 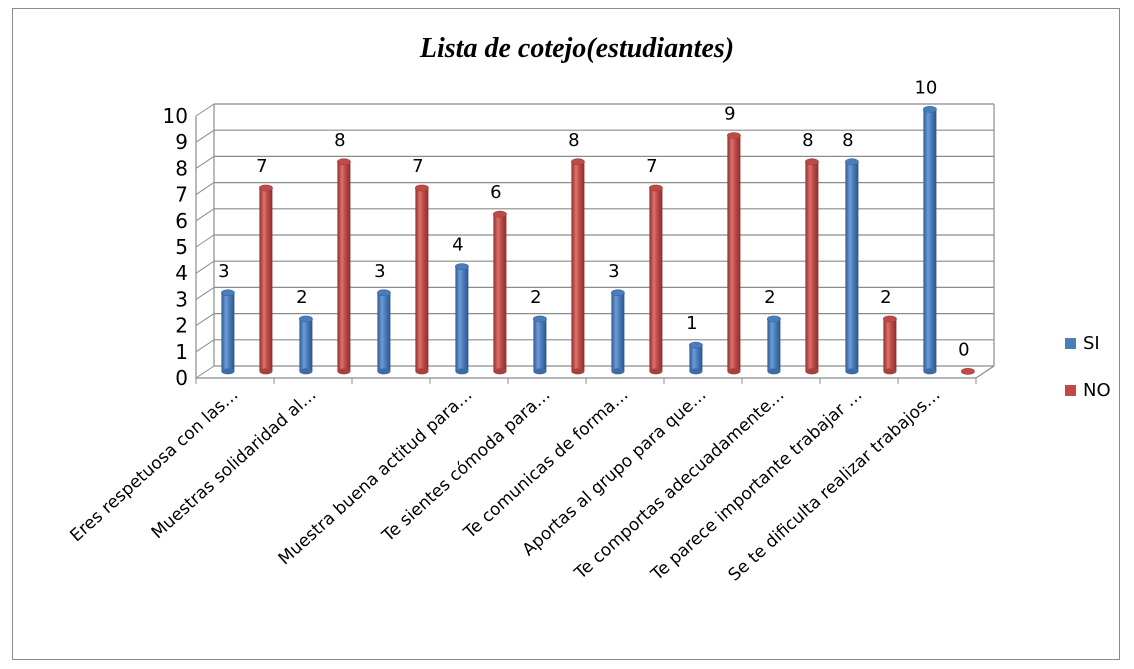 I want to click on y-tick-label: 9, so click(x=181, y=142).